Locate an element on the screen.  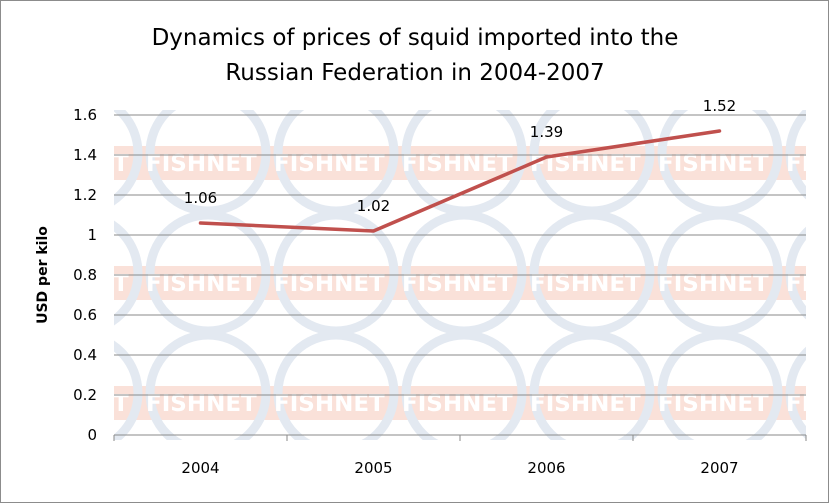
y-tick-label: 0.2 is located at coordinates (85, 395).